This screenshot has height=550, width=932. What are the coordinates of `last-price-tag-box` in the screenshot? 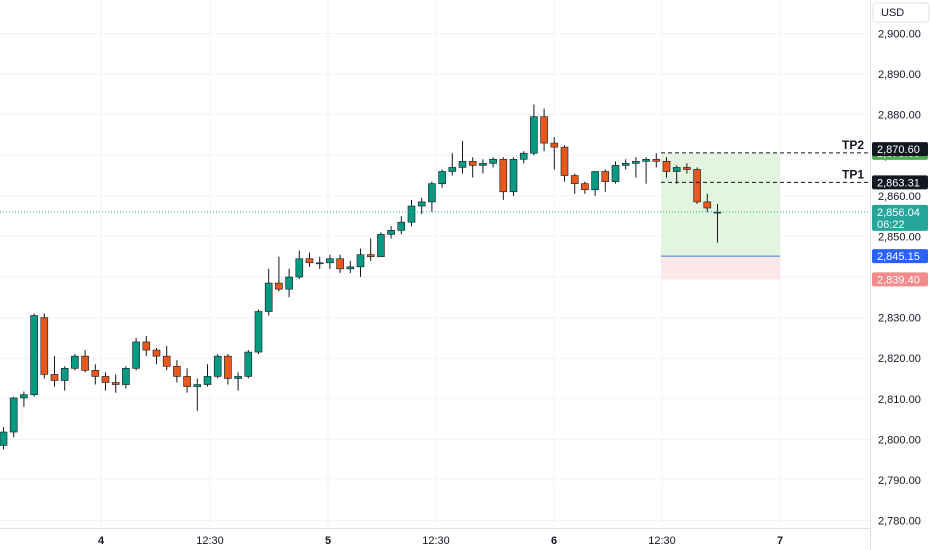 It's located at (900, 217).